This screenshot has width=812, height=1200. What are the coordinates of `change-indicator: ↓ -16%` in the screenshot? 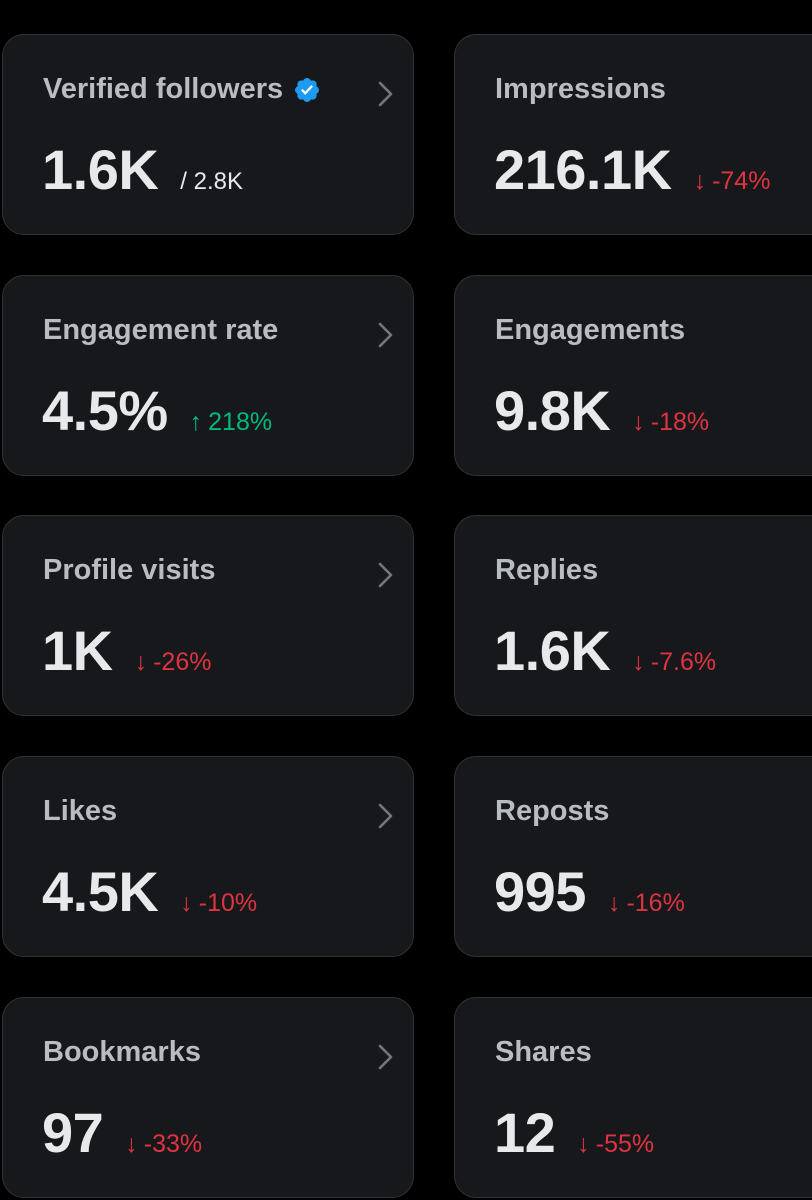 It's located at (646, 903).